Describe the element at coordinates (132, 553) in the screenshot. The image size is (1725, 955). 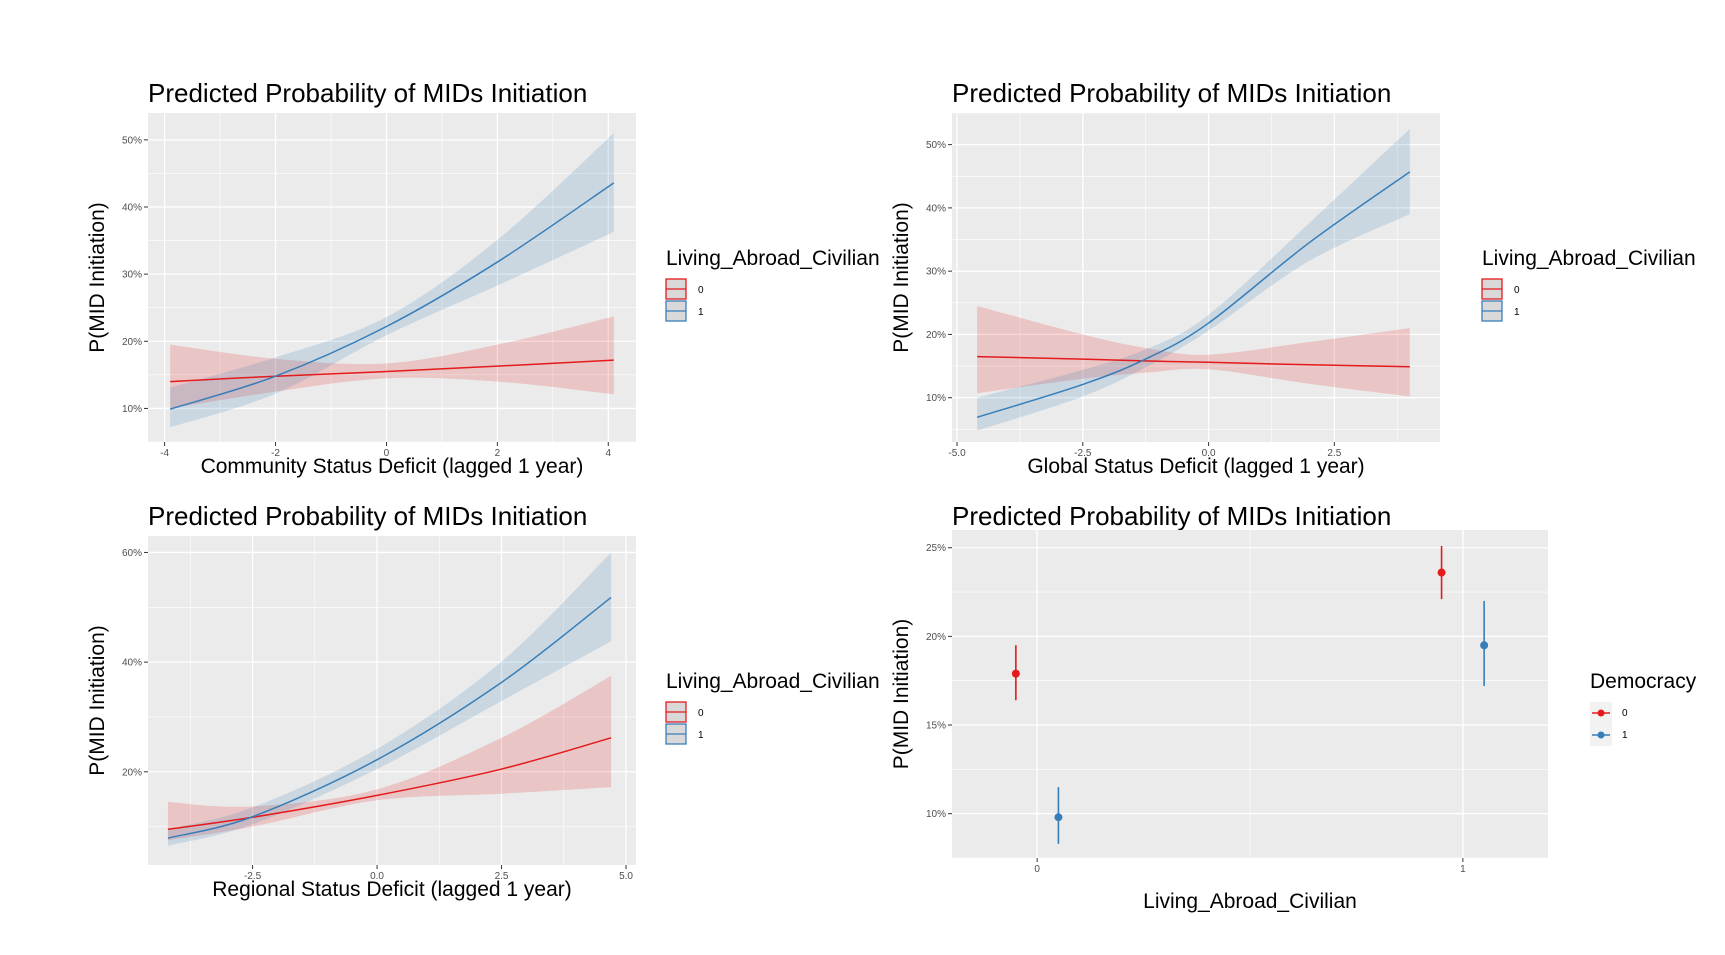
I see `y-tick-label: 60%` at that location.